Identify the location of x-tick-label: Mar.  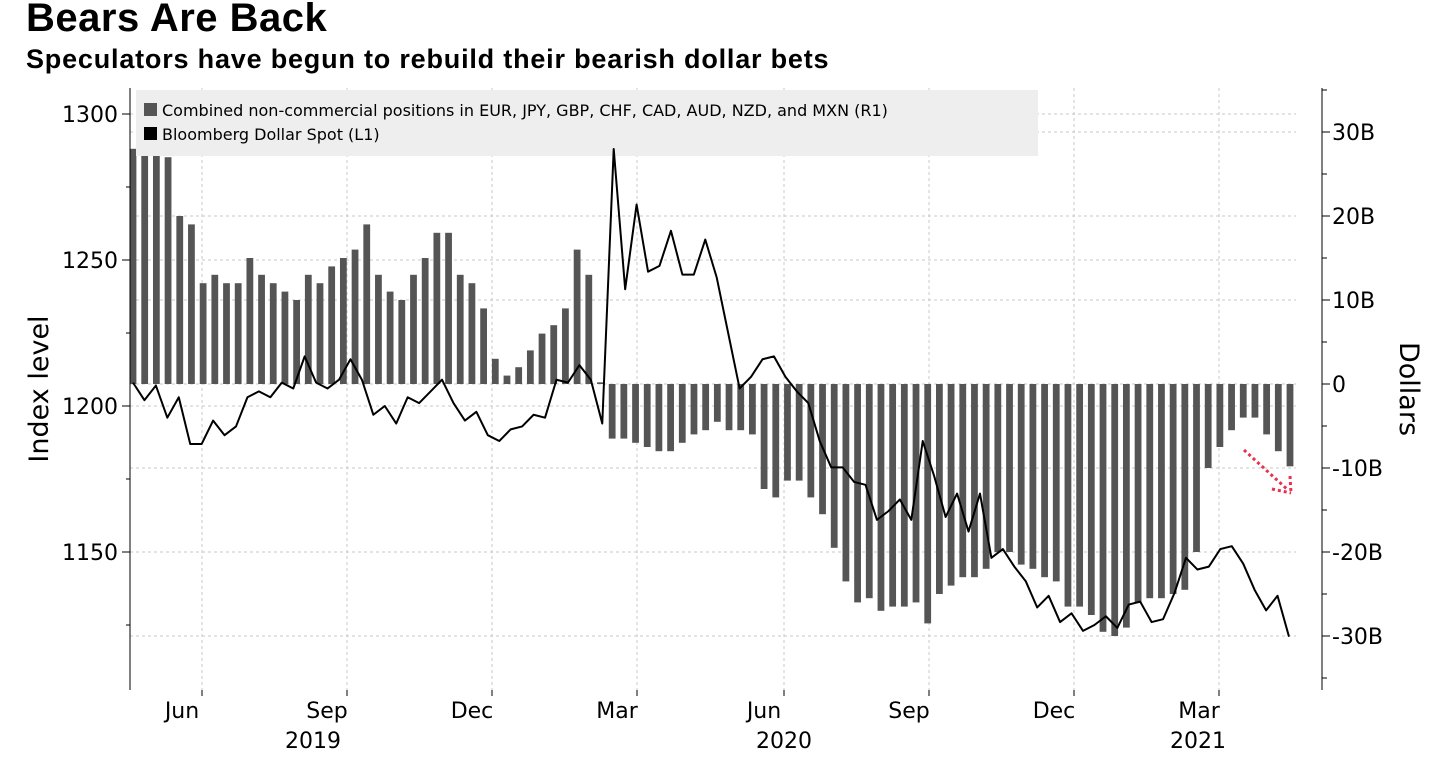
(617, 711).